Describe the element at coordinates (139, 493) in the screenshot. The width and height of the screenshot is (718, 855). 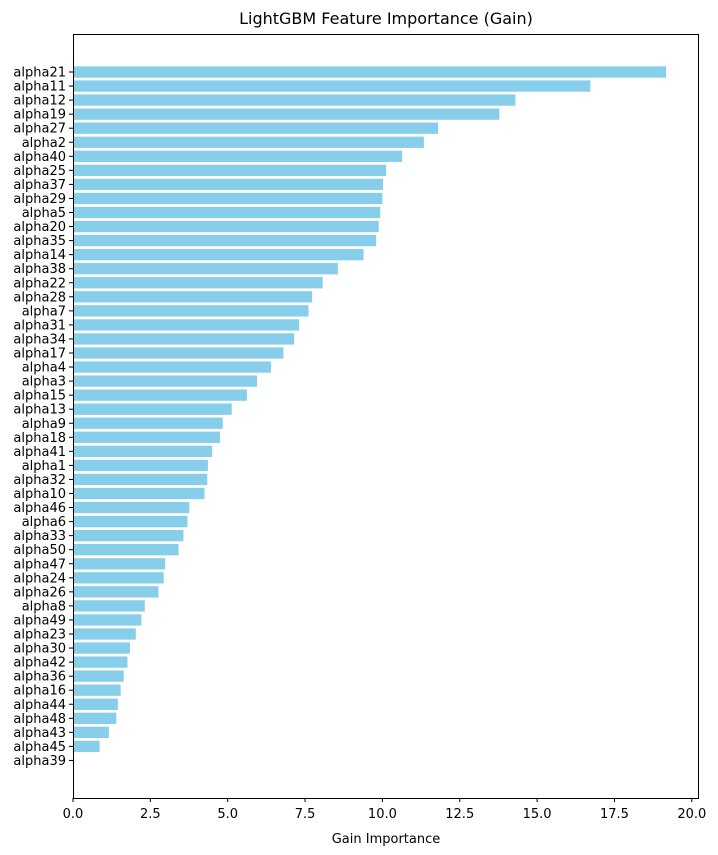
I see `bar-alpha10` at that location.